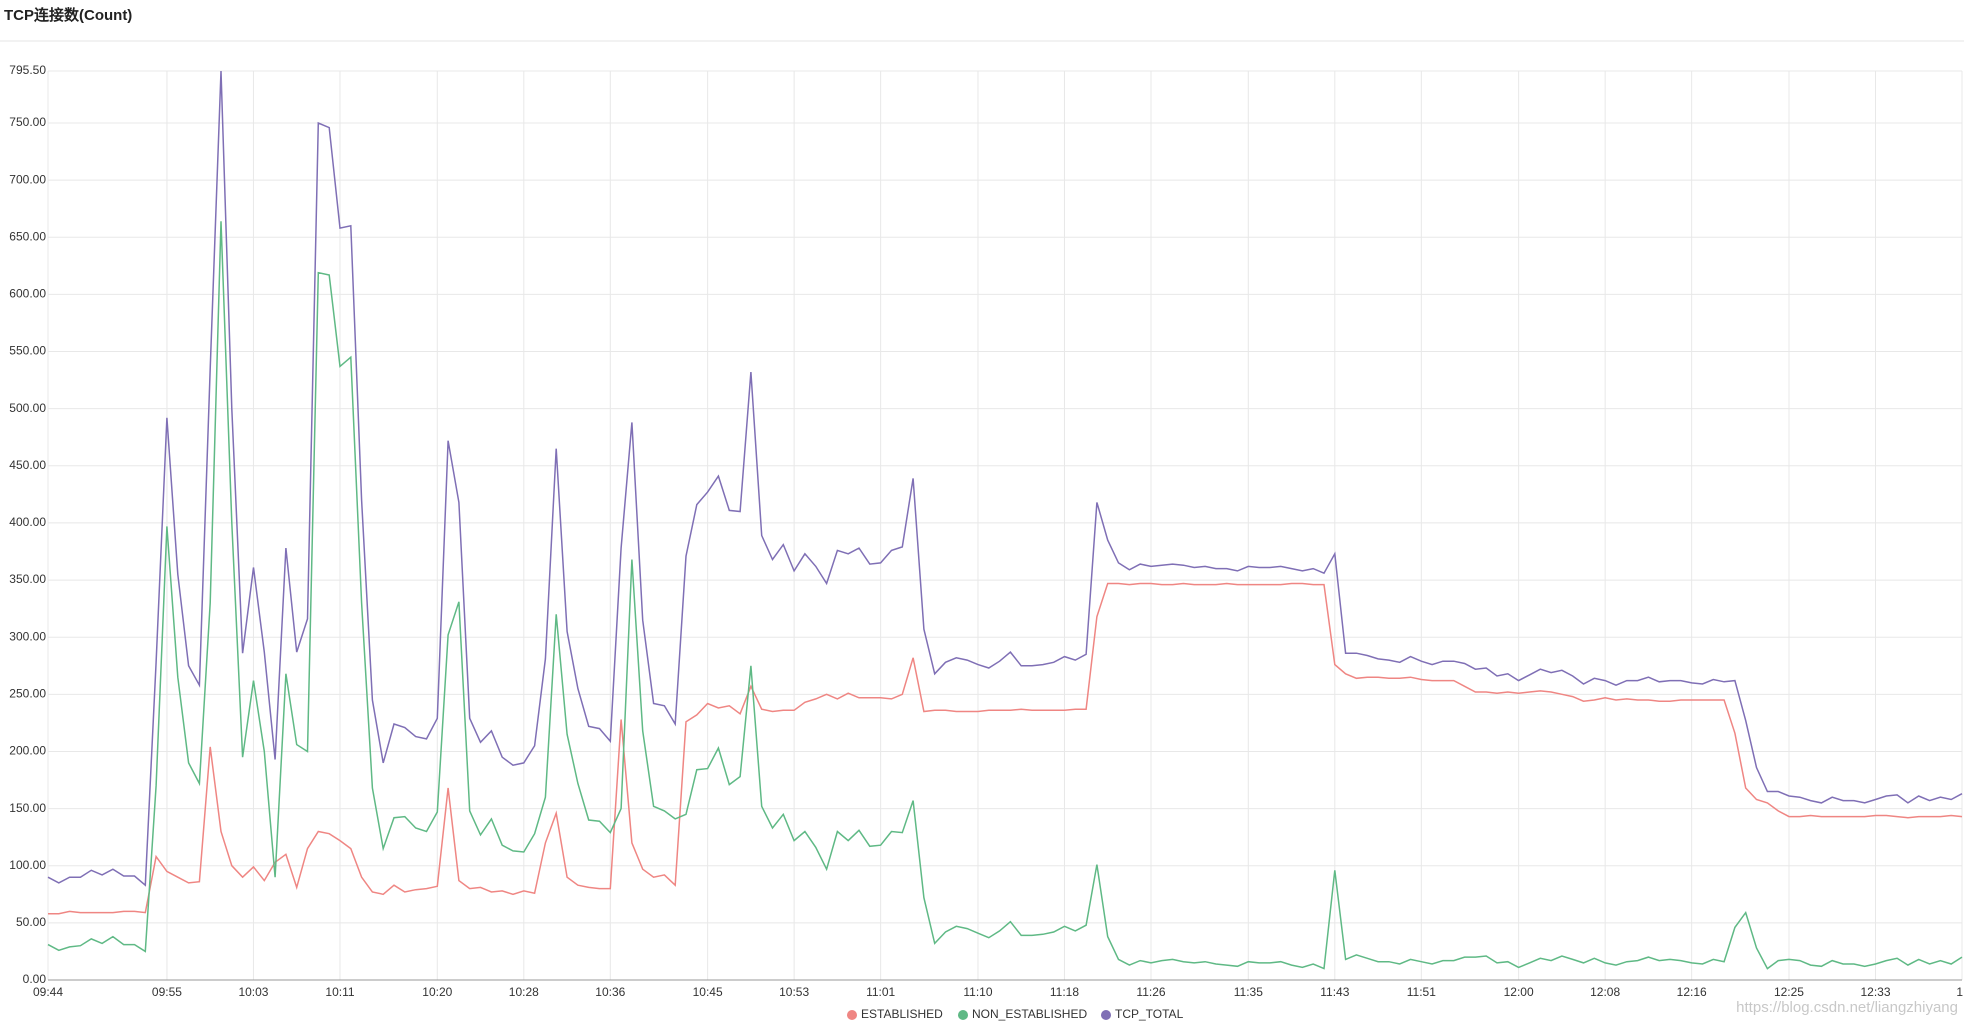 This screenshot has width=1964, height=1028. Describe the element at coordinates (31, 922) in the screenshot. I see `y-tick-label: 50.00` at that location.